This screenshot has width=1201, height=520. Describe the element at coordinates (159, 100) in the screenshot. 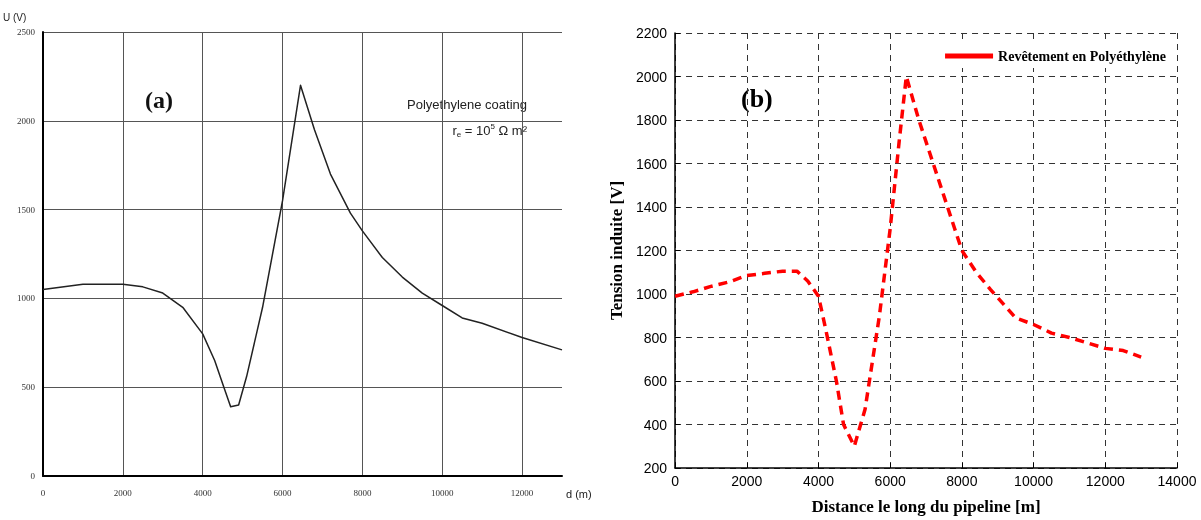

I see `annotation: (a)` at that location.